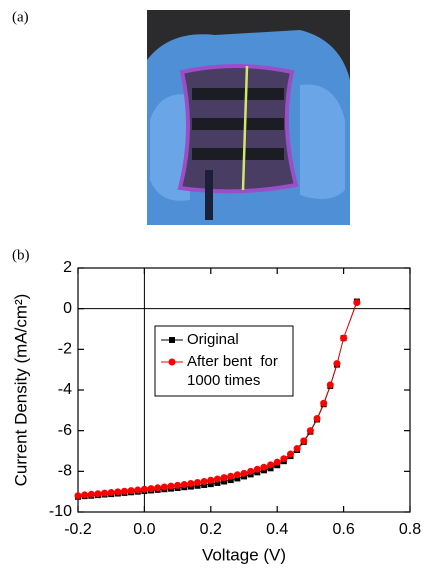 The image size is (424, 569). Describe the element at coordinates (20, 390) in the screenshot. I see `y-axis-title: Current Density (mA/cm²)` at that location.